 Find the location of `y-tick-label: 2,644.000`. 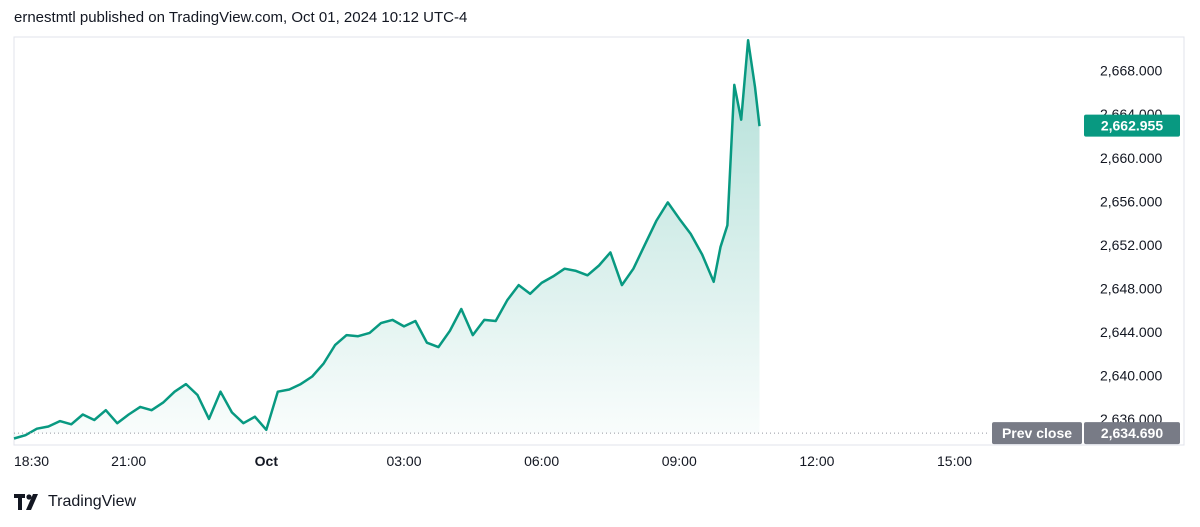

y-tick-label: 2,644.000 is located at coordinates (1131, 332).